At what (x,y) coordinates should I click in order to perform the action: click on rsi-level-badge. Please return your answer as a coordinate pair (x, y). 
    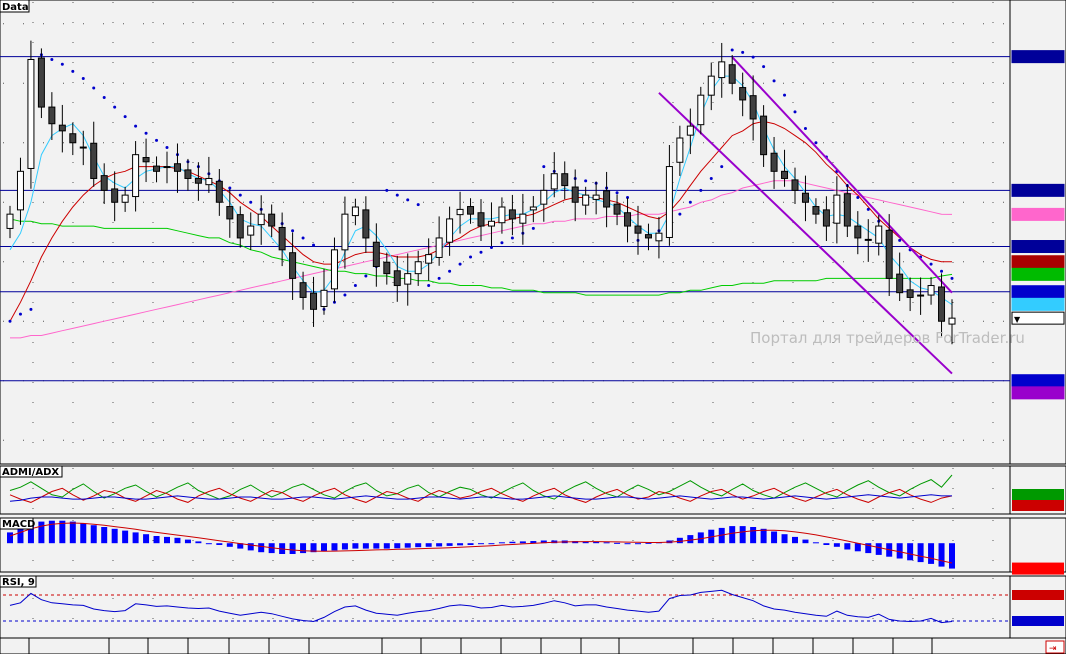
    Looking at the image, I should click on (1038, 595).